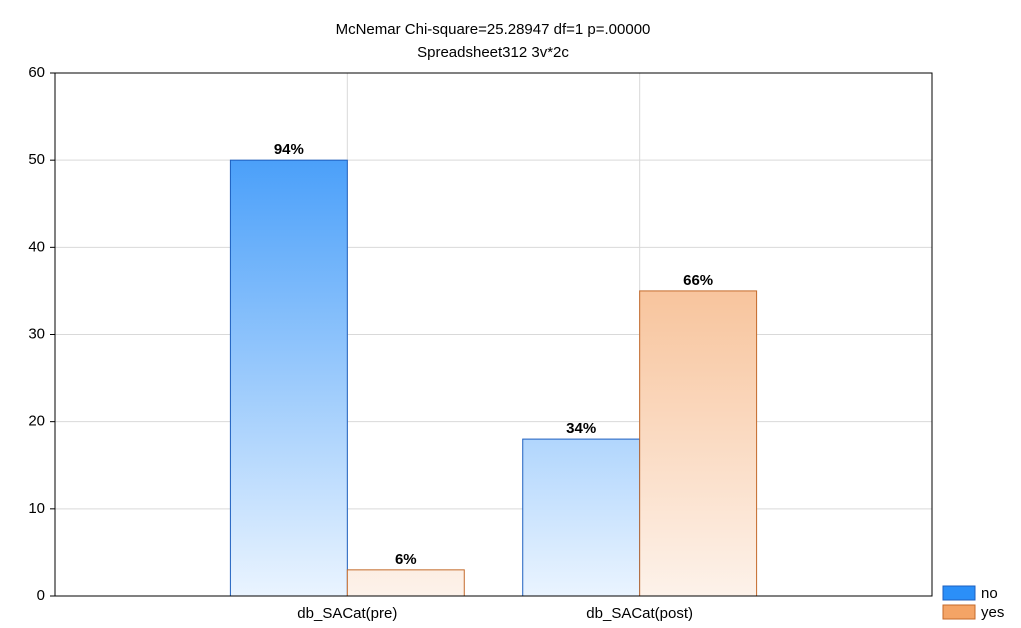  What do you see at coordinates (493, 52) in the screenshot?
I see `chart-subtitle: Spreadsheet312 3v*2c` at bounding box center [493, 52].